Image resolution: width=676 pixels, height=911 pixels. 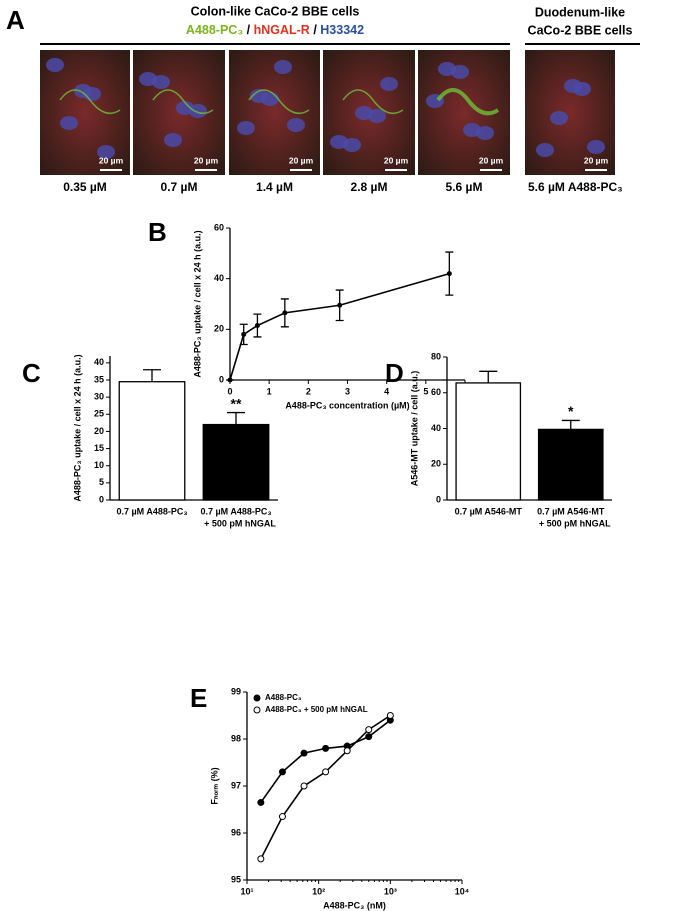 I want to click on x-tick-label: 0.7 µM A546-MT, so click(x=489, y=511).